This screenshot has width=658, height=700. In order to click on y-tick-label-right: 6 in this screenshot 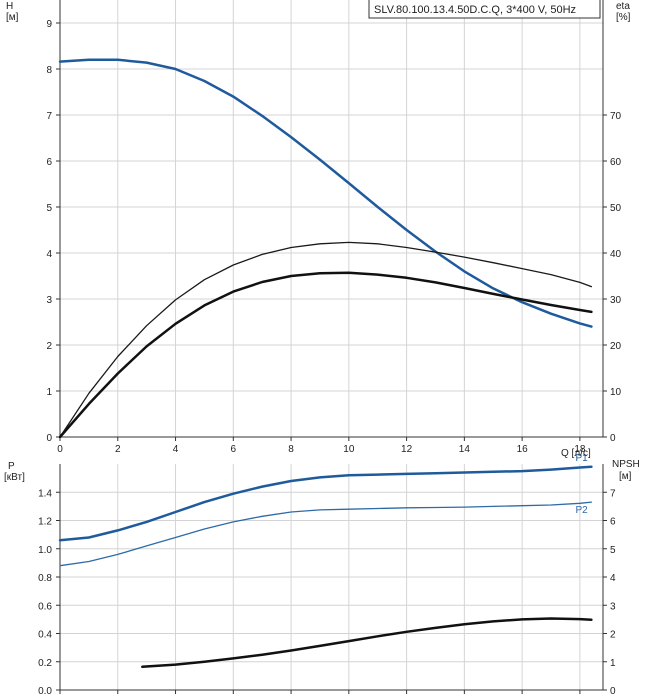, I will do `click(613, 522)`.